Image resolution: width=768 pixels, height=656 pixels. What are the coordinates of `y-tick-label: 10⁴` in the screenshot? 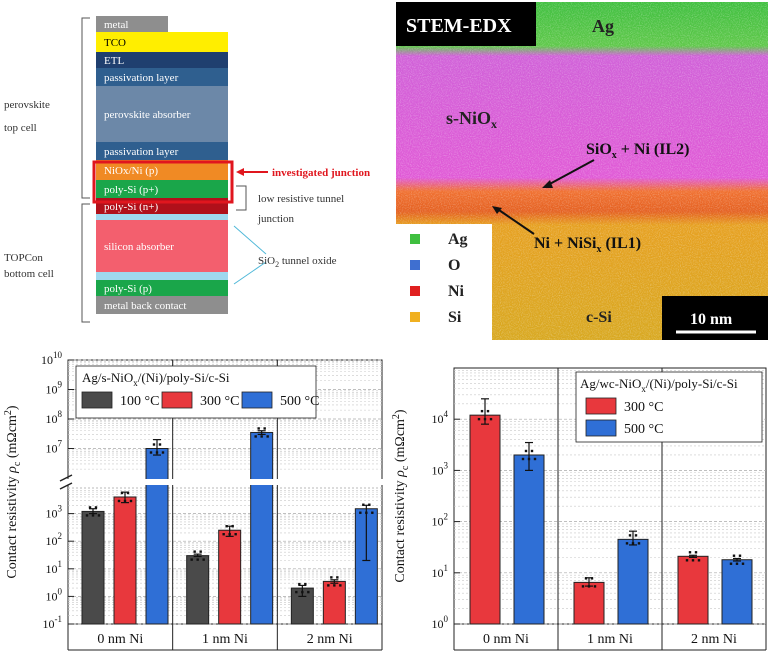 It's located at (440, 417).